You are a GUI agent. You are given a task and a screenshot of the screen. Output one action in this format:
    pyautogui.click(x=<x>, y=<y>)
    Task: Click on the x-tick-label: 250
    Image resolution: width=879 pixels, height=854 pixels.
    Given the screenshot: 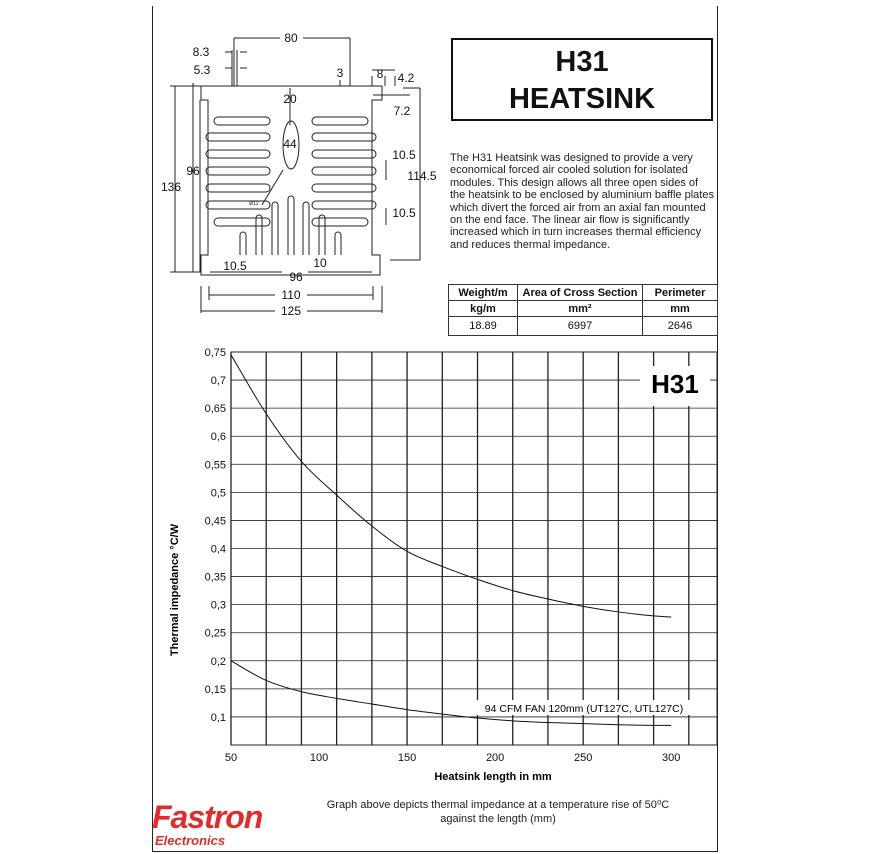 What is the action you would take?
    pyautogui.click(x=583, y=758)
    